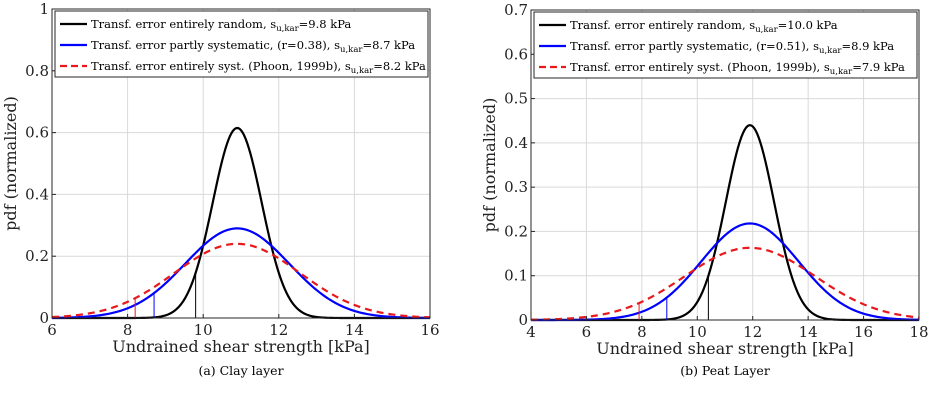 Image resolution: width=929 pixels, height=401 pixels. Describe the element at coordinates (516, 187) in the screenshot. I see `y-tick-label: 0.3` at that location.